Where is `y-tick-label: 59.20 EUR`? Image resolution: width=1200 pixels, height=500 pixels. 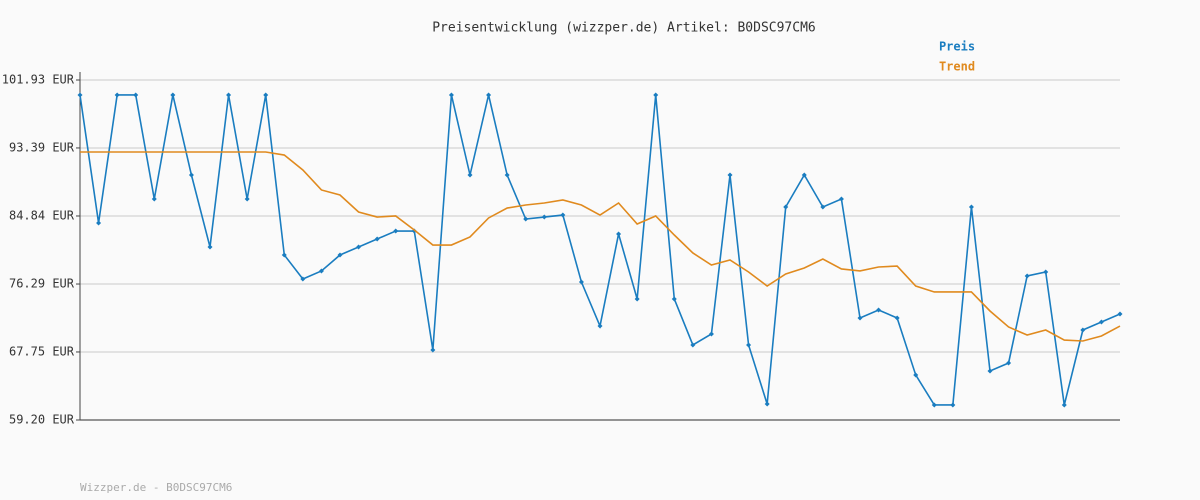
y-tick-label: 59.20 EUR is located at coordinates (42, 420).